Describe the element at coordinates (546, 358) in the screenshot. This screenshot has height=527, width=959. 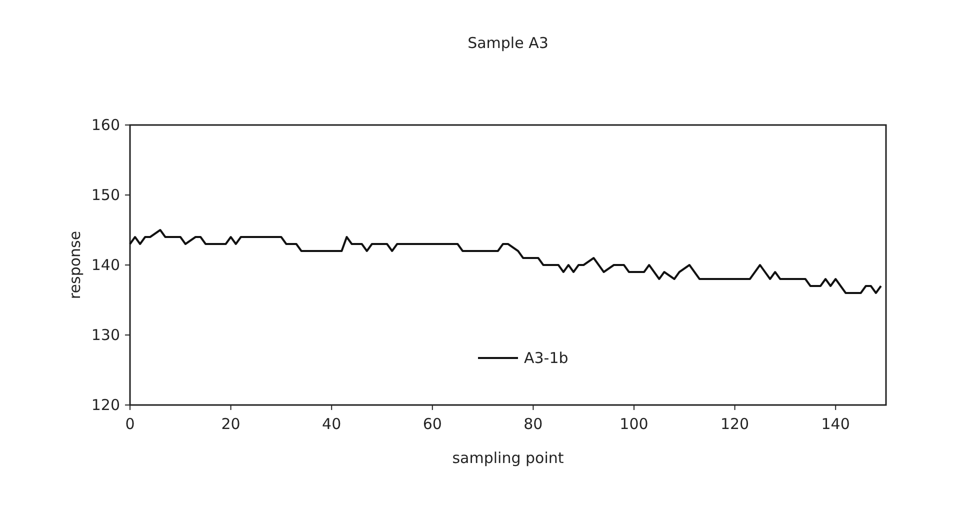
I see `legend-label: A3-1b` at that location.